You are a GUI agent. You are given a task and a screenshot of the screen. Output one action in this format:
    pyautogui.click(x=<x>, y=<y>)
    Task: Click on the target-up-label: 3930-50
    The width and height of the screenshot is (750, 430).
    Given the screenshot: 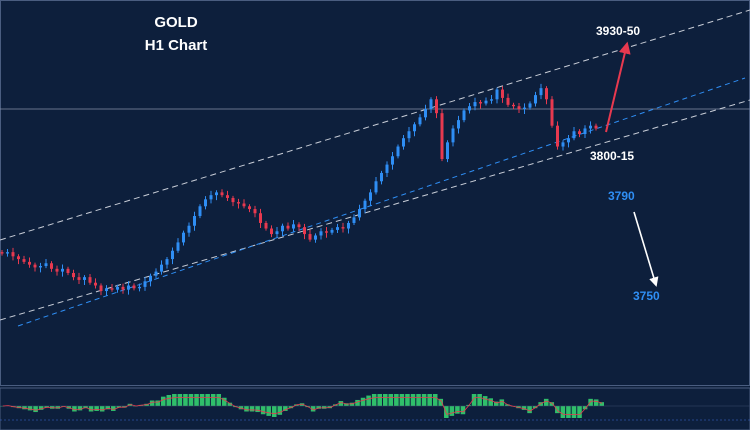 What is the action you would take?
    pyautogui.click(x=618, y=31)
    